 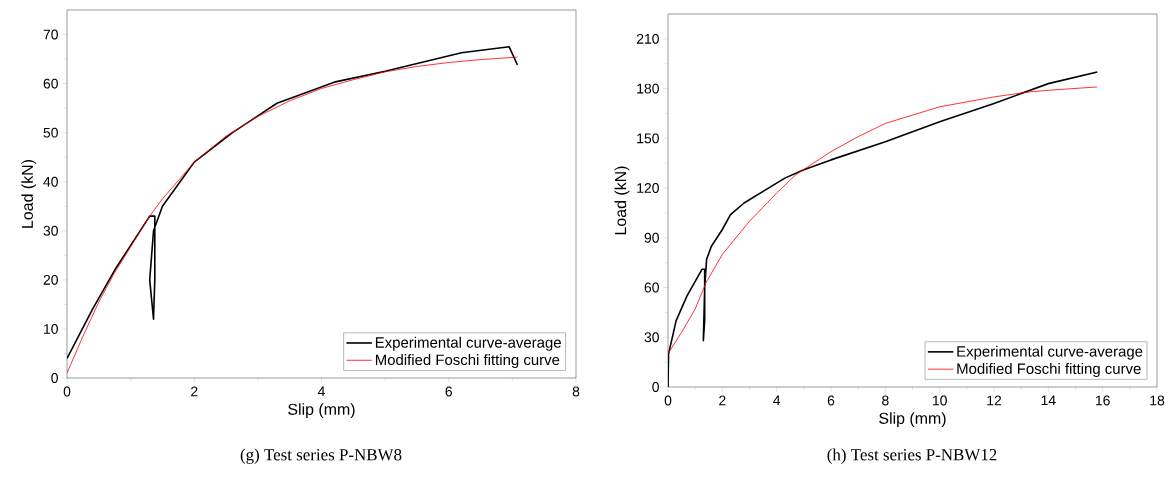 I want to click on y-tick-label: 120, so click(x=648, y=188).